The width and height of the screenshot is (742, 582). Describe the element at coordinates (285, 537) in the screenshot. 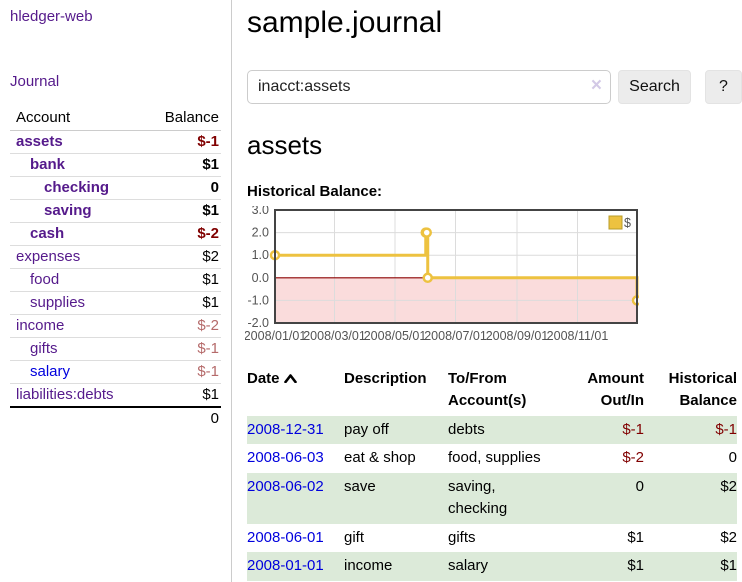

I see `transaction-date-link: 2008-06-01` at that location.